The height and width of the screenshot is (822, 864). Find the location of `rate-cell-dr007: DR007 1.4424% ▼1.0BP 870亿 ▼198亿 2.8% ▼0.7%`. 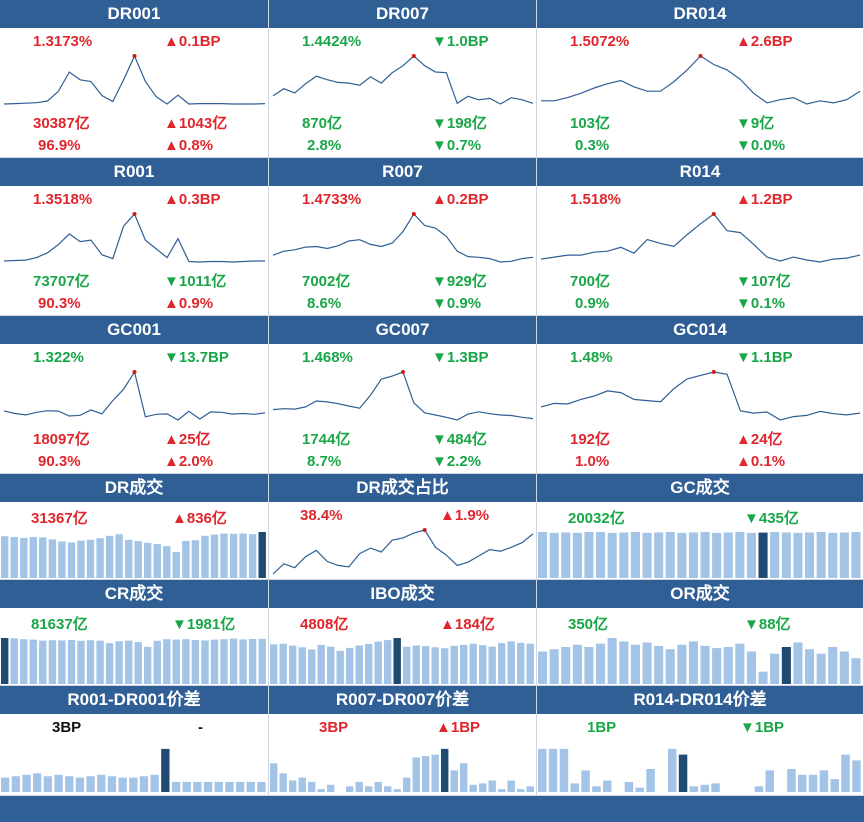

rate-cell-dr007: DR007 1.4424% ▼1.0BP 870亿 ▼198亿 2.8% ▼0.7% is located at coordinates (403, 79).